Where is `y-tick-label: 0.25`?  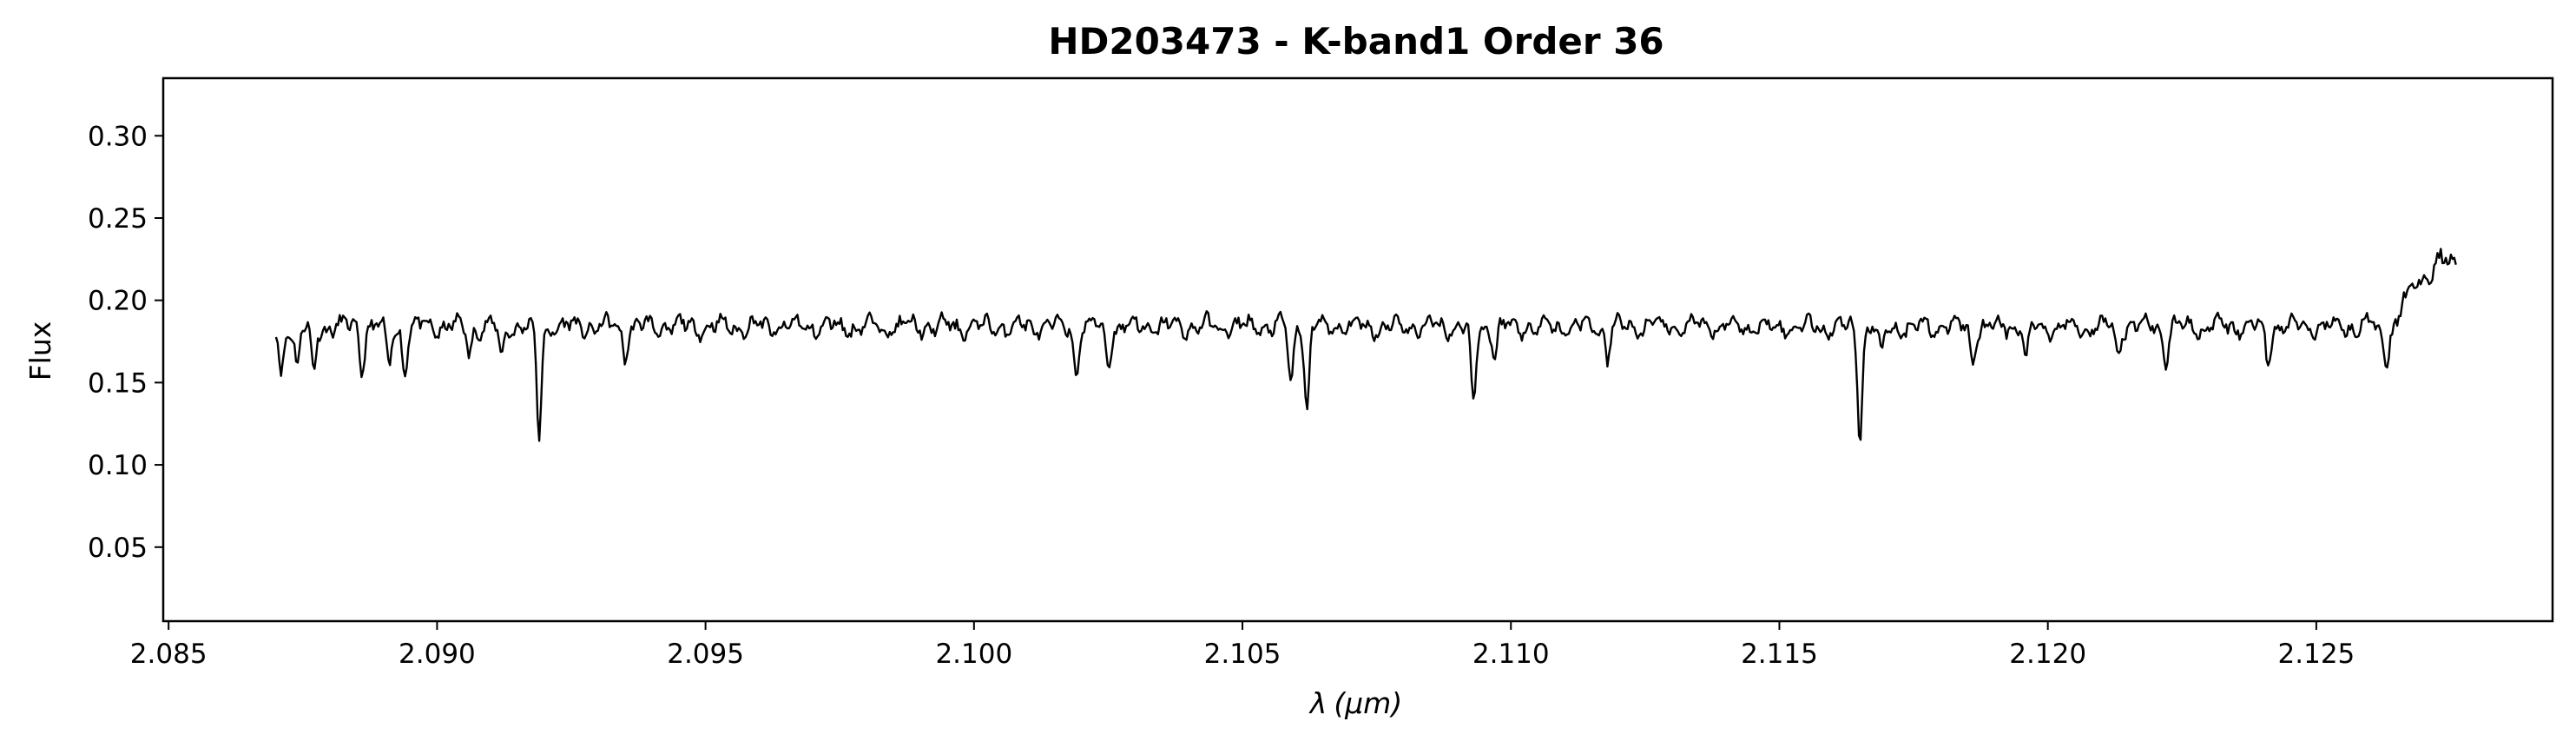 y-tick-label: 0.25 is located at coordinates (118, 219).